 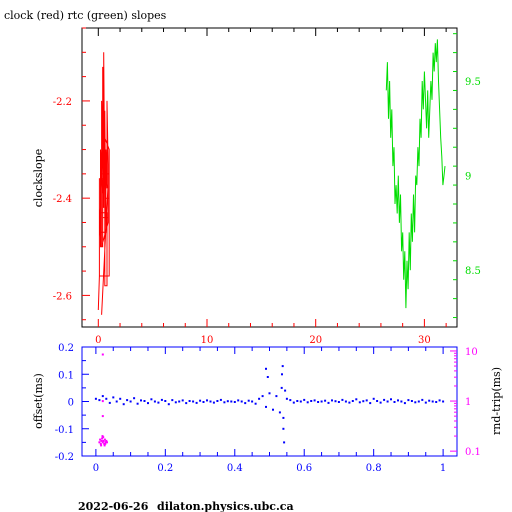 What do you see at coordinates (473, 271) in the screenshot?
I see `slope-right-tick-label: 8.5` at bounding box center [473, 271].